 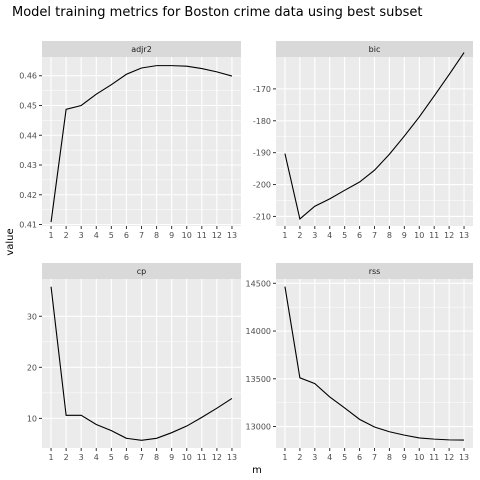 What do you see at coordinates (262, 89) in the screenshot?
I see `y-tick-label: -170` at bounding box center [262, 89].